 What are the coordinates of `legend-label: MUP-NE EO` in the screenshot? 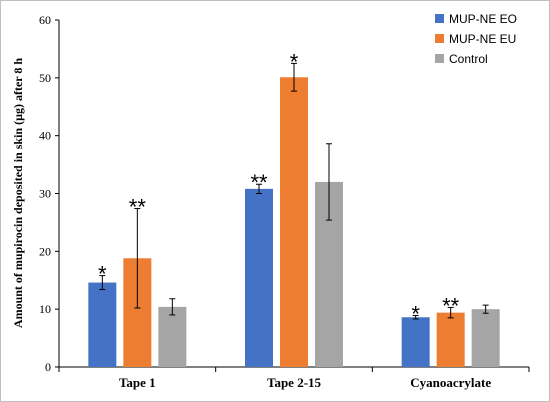 It's located at (483, 19).